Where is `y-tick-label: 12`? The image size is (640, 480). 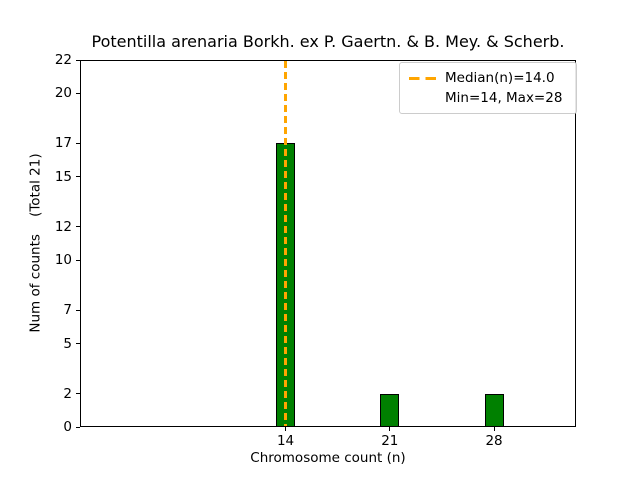
y-tick-label: 12 is located at coordinates (63, 226).